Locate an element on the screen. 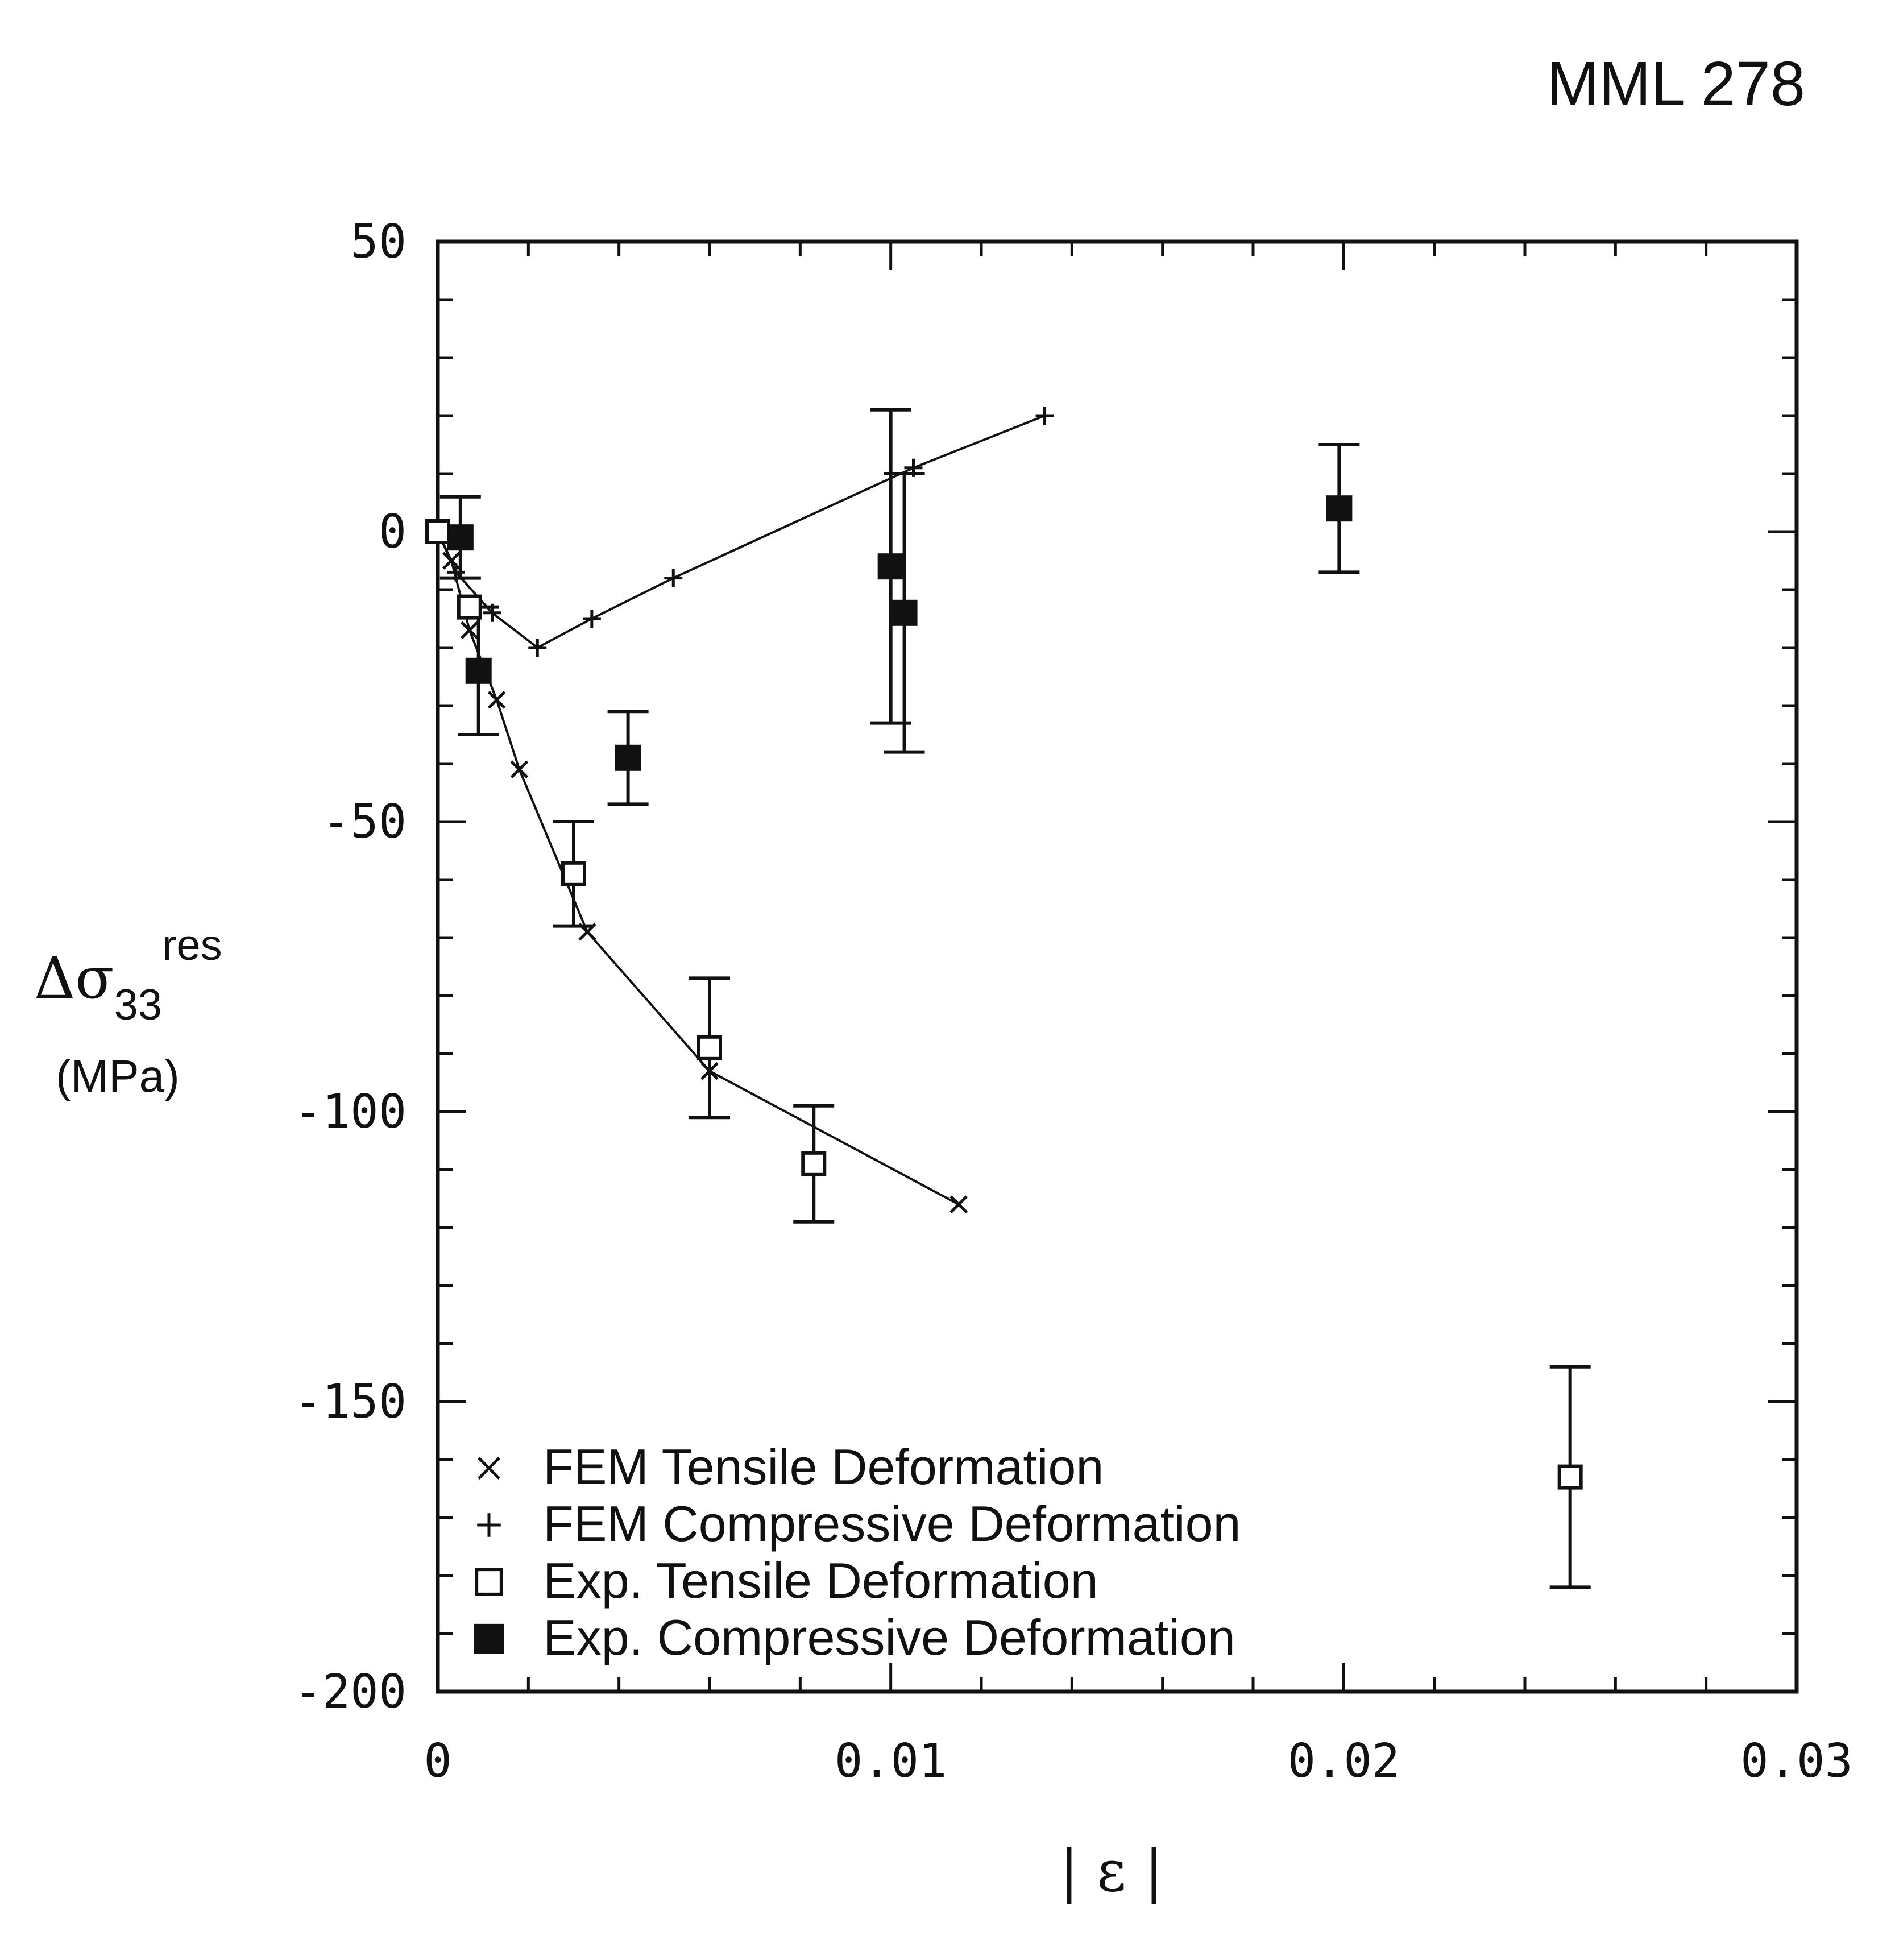 This screenshot has height=1960, width=1895. x-tick-label: 0 is located at coordinates (437, 1761).